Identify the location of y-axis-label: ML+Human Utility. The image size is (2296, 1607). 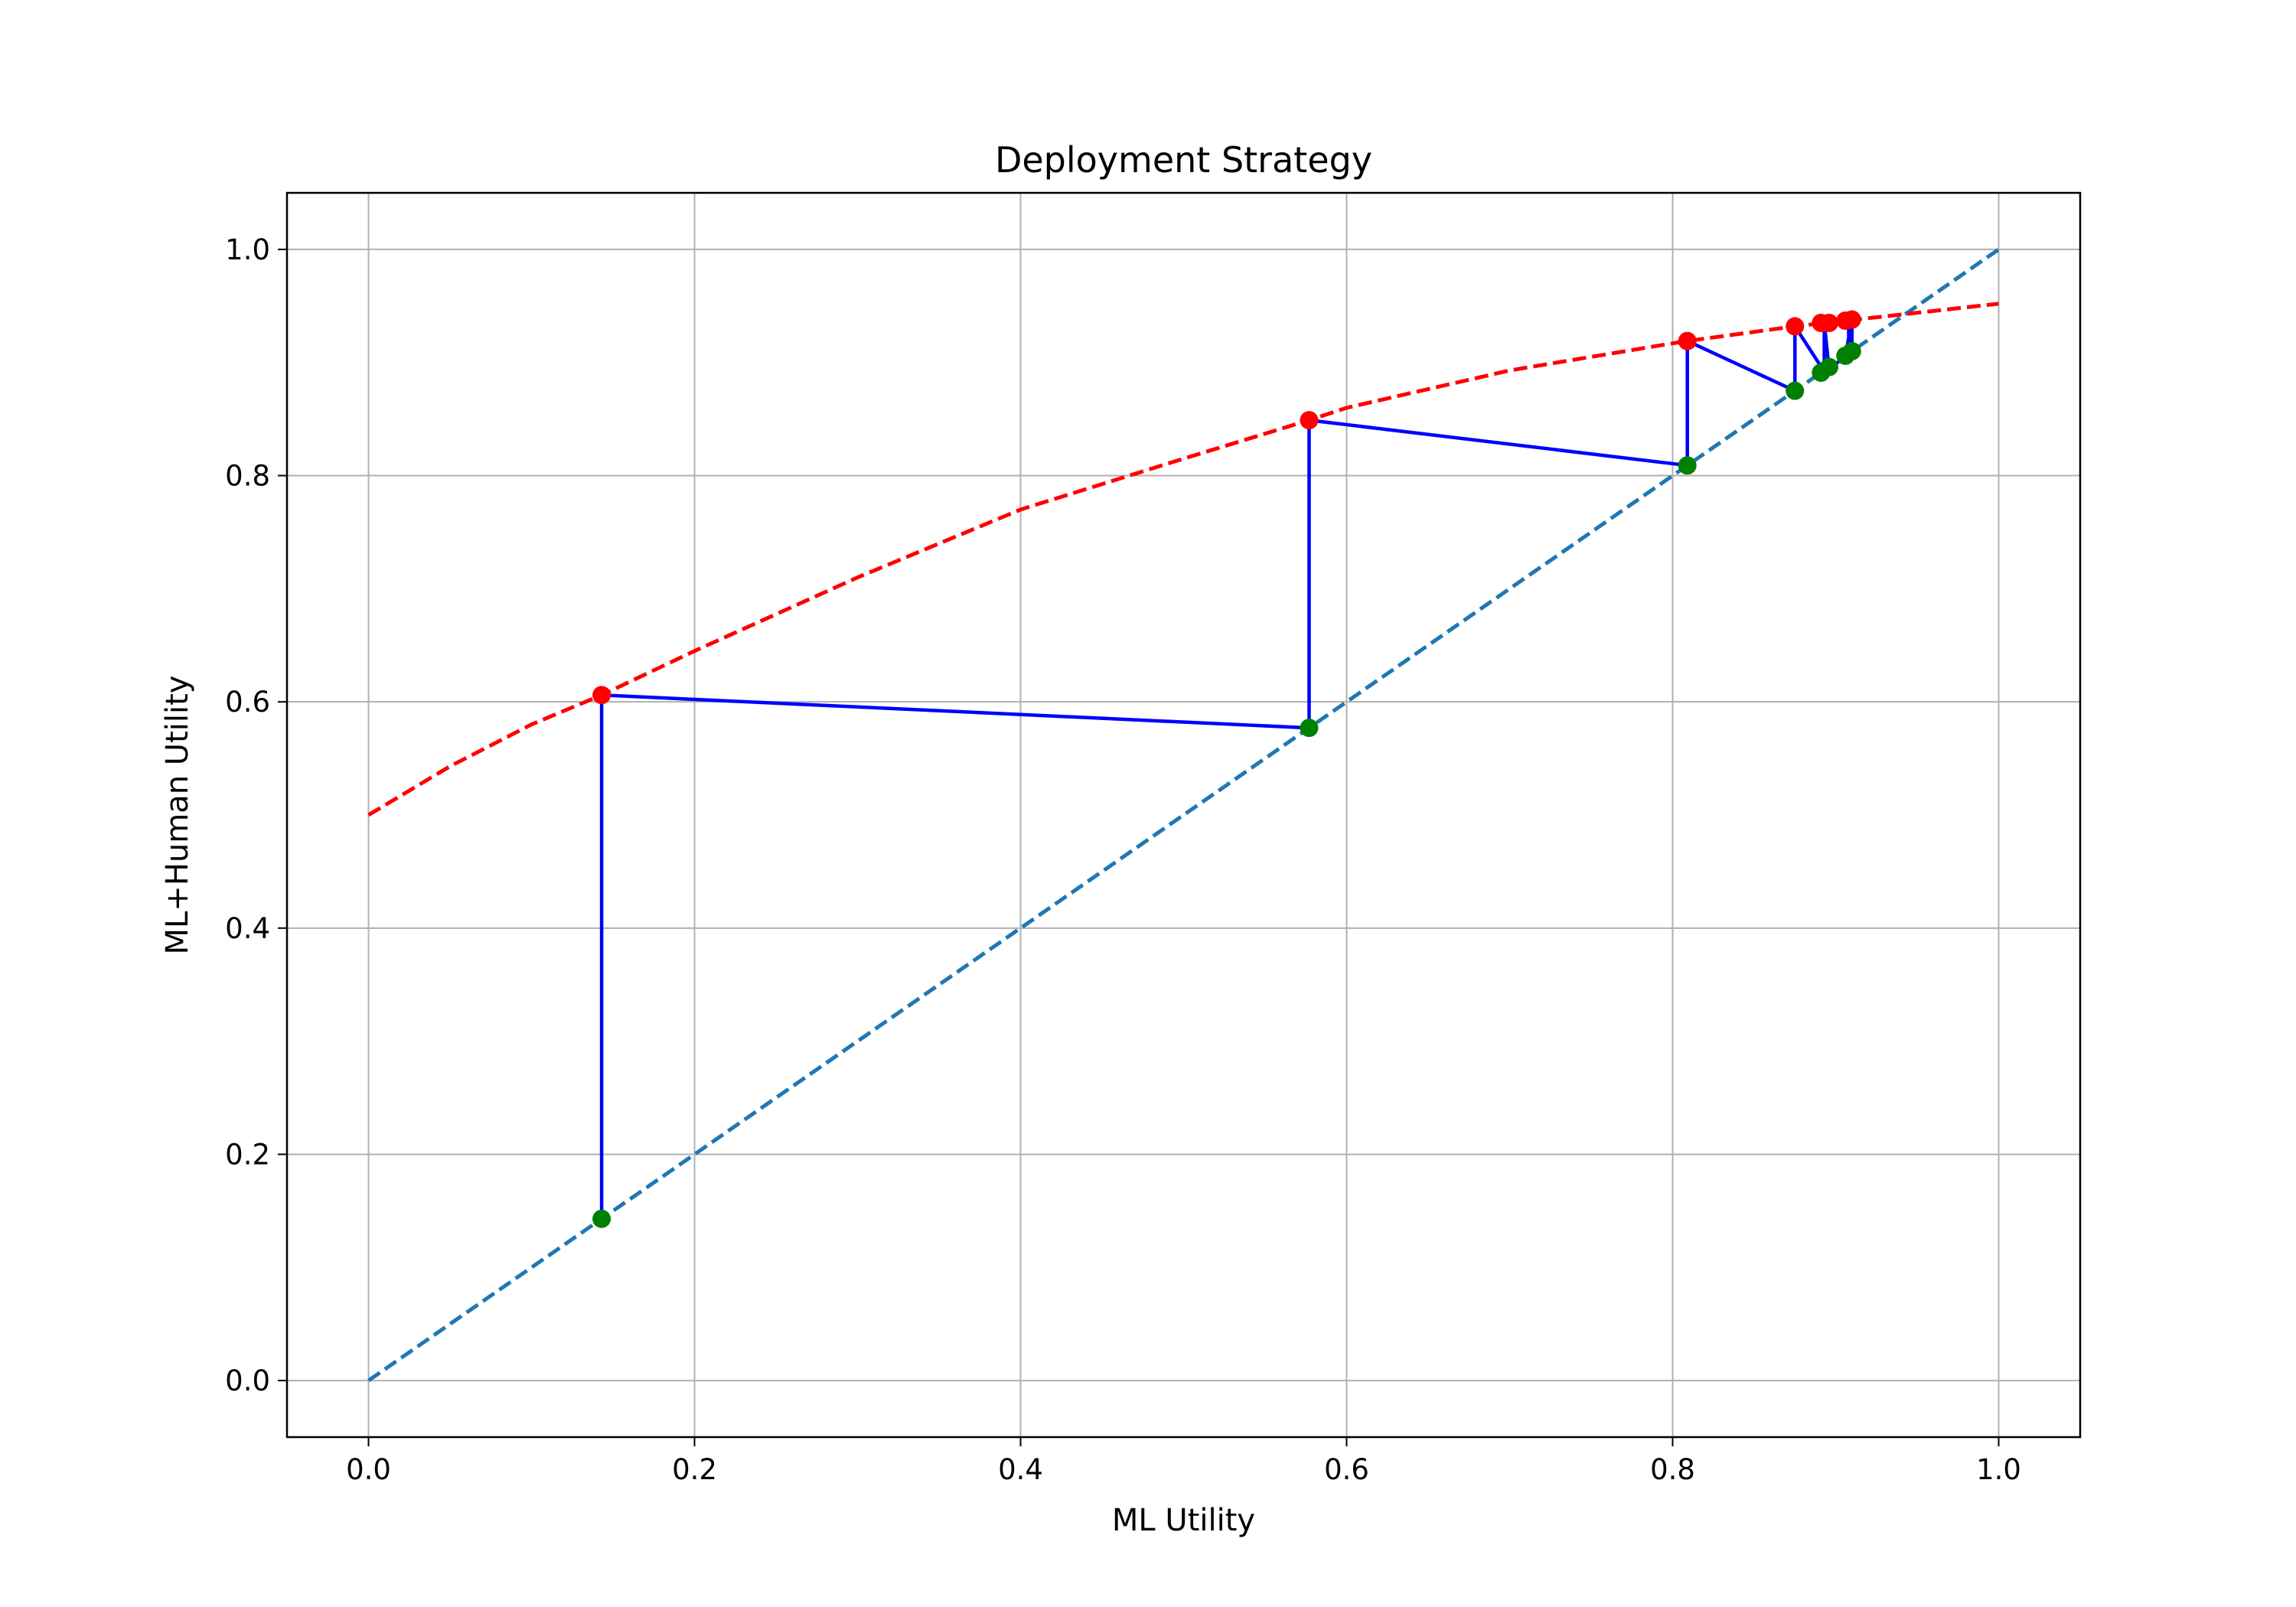
(177, 815).